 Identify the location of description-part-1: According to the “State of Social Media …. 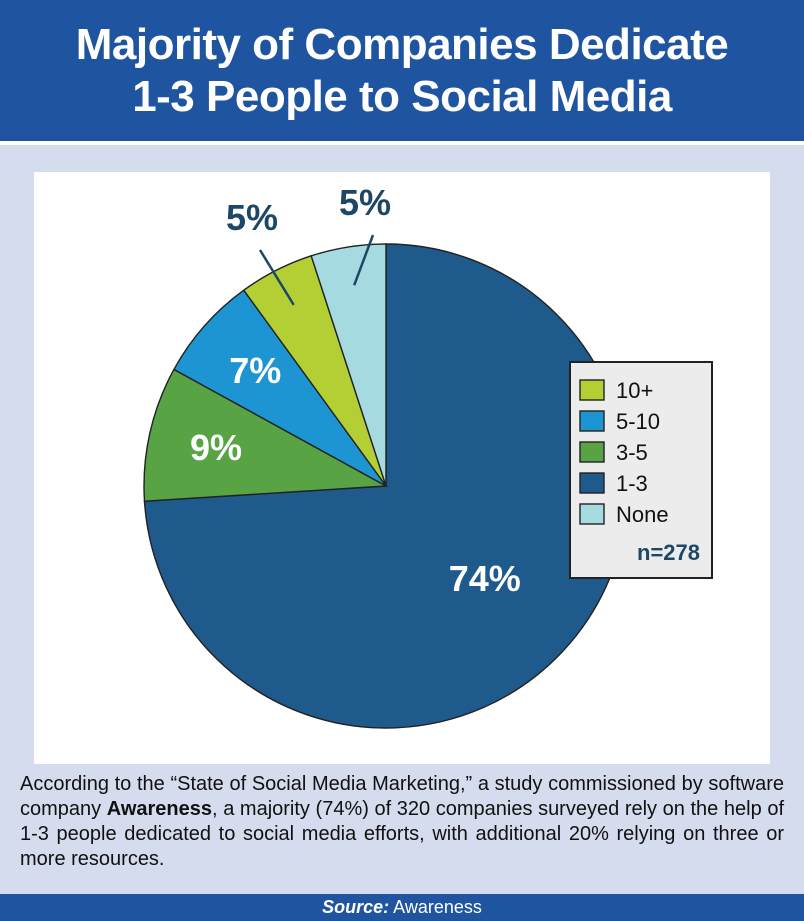
(402, 796).